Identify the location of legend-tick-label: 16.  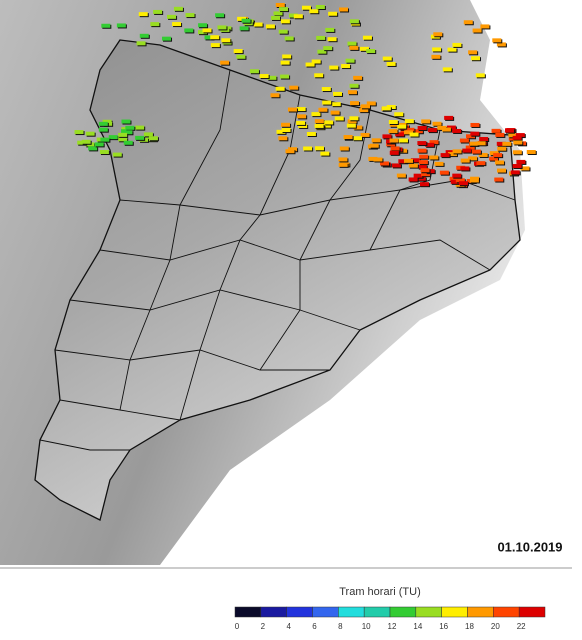
(443, 626).